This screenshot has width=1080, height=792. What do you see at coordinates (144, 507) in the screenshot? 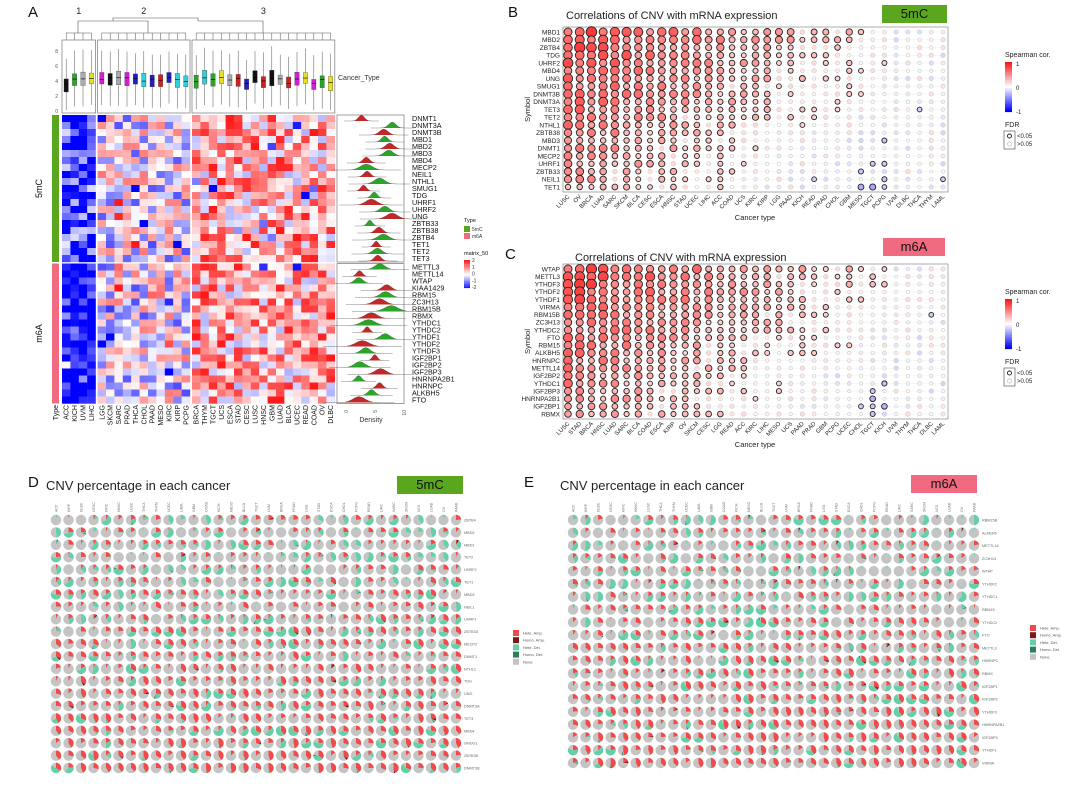
I see `pie-column-label: THCA` at bounding box center [144, 507].